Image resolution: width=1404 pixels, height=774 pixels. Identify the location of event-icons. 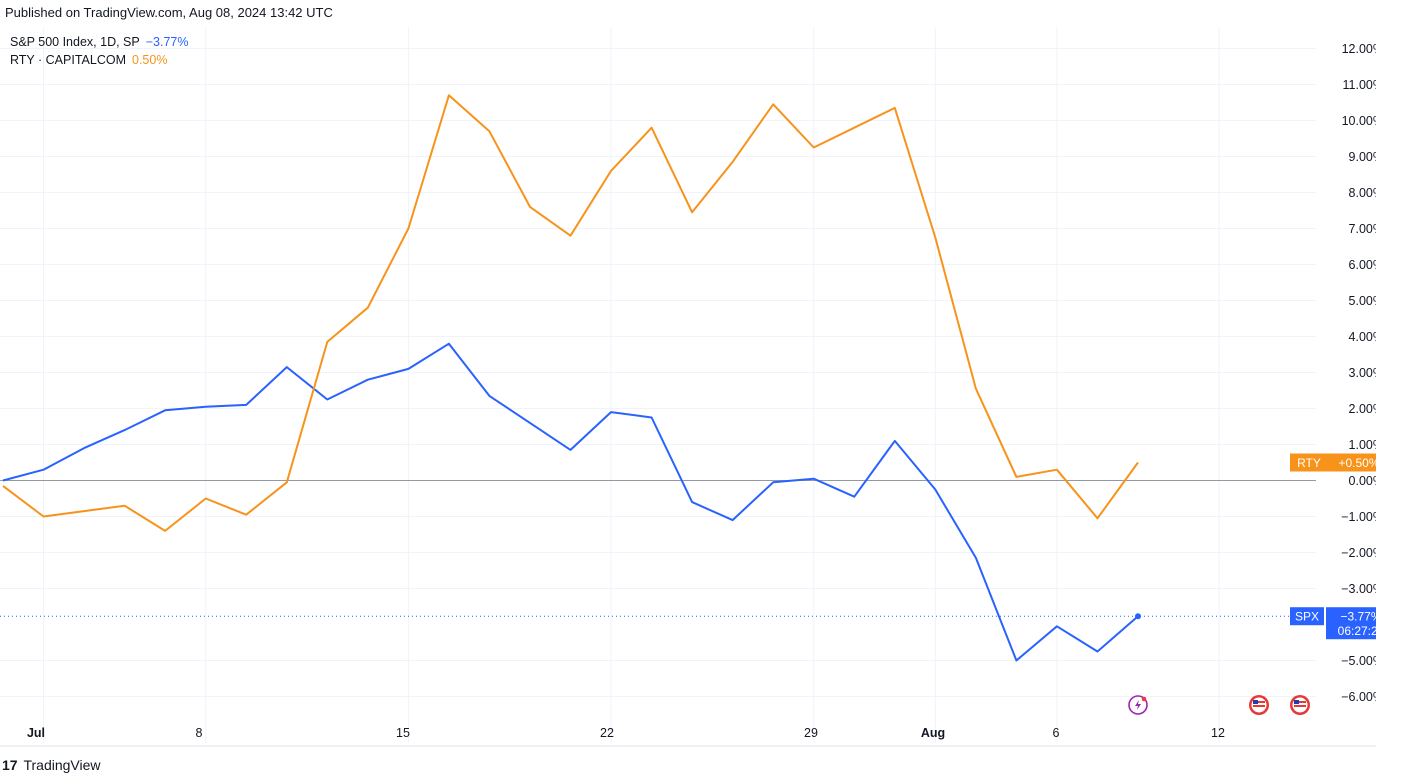
(1219, 705).